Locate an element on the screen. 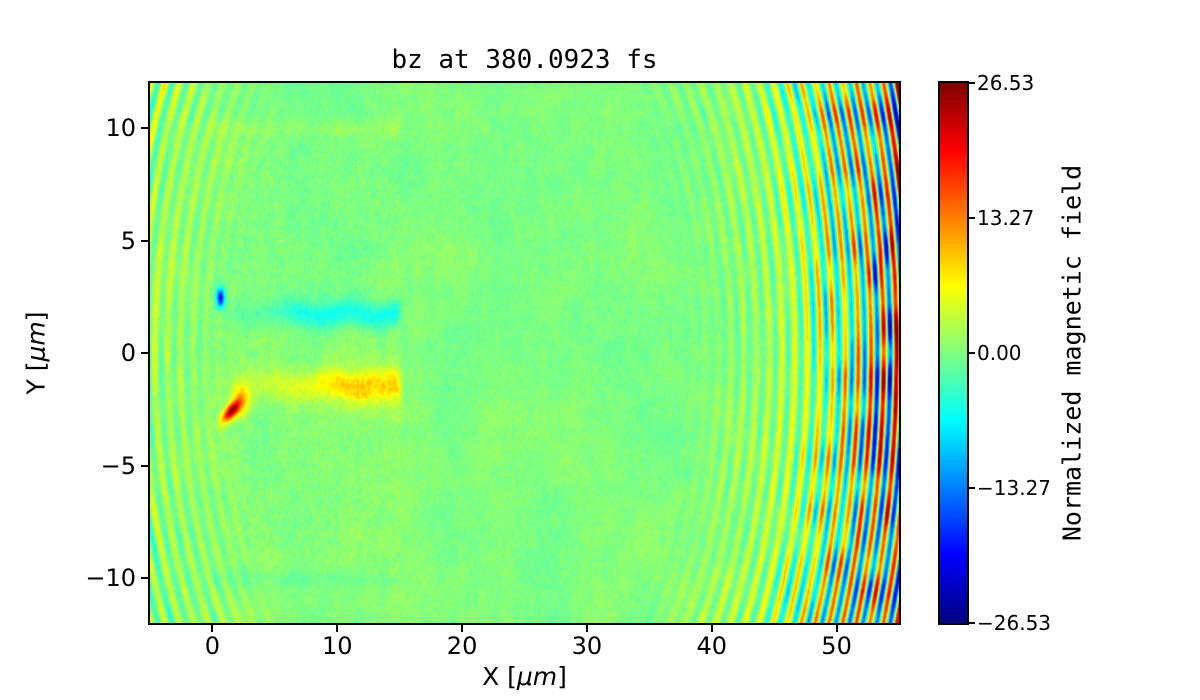 The image size is (1200, 700). x-axis-label-pre: X [ is located at coordinates (499, 676).